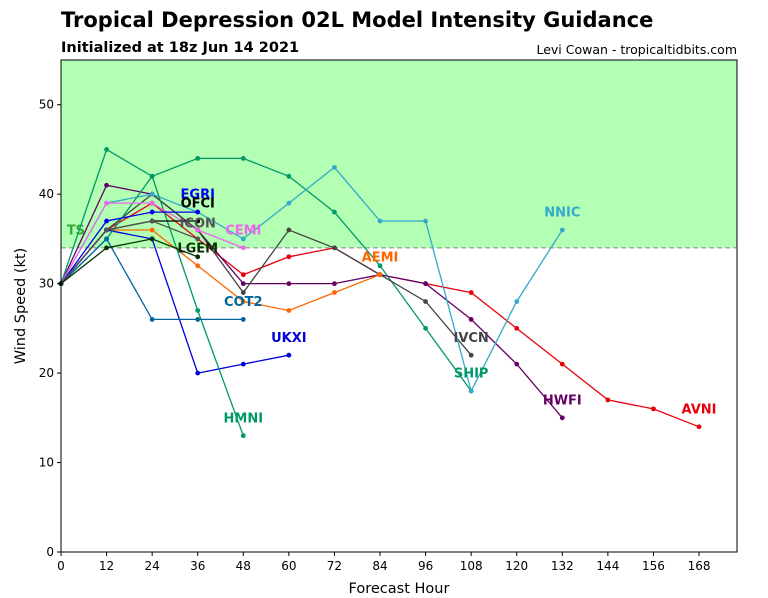  Describe the element at coordinates (699, 409) in the screenshot. I see `series-label-avni: AVNI` at that location.